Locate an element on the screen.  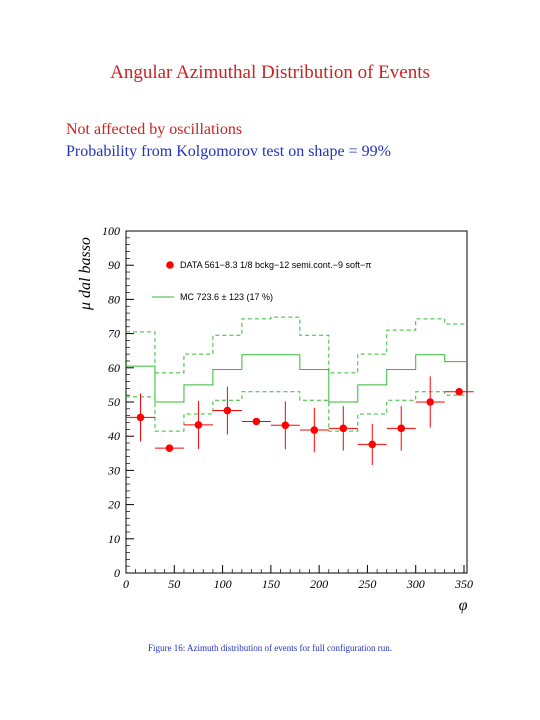
x-tick-label: 250 is located at coordinates (367, 584).